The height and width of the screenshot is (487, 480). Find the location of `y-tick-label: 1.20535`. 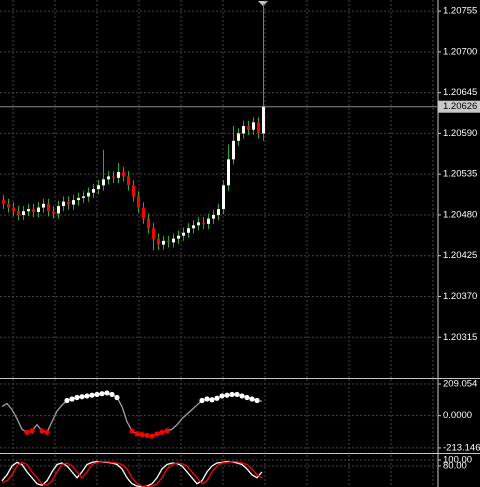

y-tick-label: 1.20535 is located at coordinates (460, 174).